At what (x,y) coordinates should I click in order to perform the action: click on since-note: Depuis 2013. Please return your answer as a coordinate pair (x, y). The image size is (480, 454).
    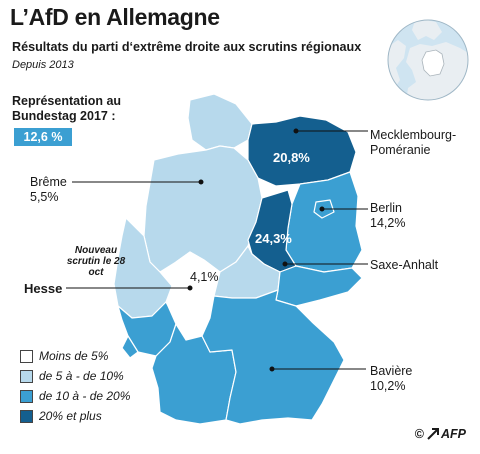
    Looking at the image, I should click on (43, 65).